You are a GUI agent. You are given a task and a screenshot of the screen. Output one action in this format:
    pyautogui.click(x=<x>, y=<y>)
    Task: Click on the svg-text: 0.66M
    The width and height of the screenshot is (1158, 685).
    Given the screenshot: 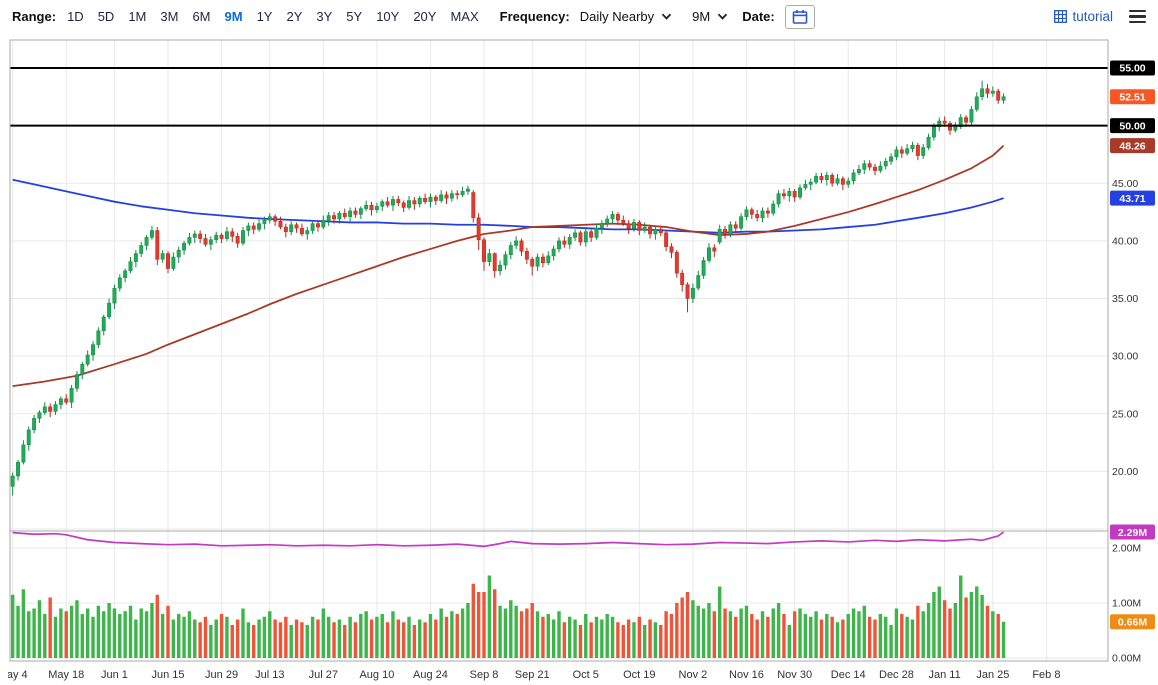 What is the action you would take?
    pyautogui.click(x=1132, y=622)
    